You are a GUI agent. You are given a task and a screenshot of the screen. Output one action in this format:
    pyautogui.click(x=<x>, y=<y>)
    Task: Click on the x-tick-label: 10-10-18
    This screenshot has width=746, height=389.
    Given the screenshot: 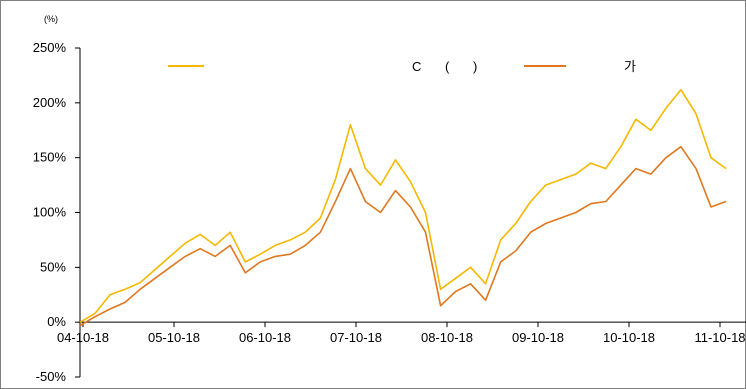 What is the action you would take?
    pyautogui.click(x=629, y=337)
    